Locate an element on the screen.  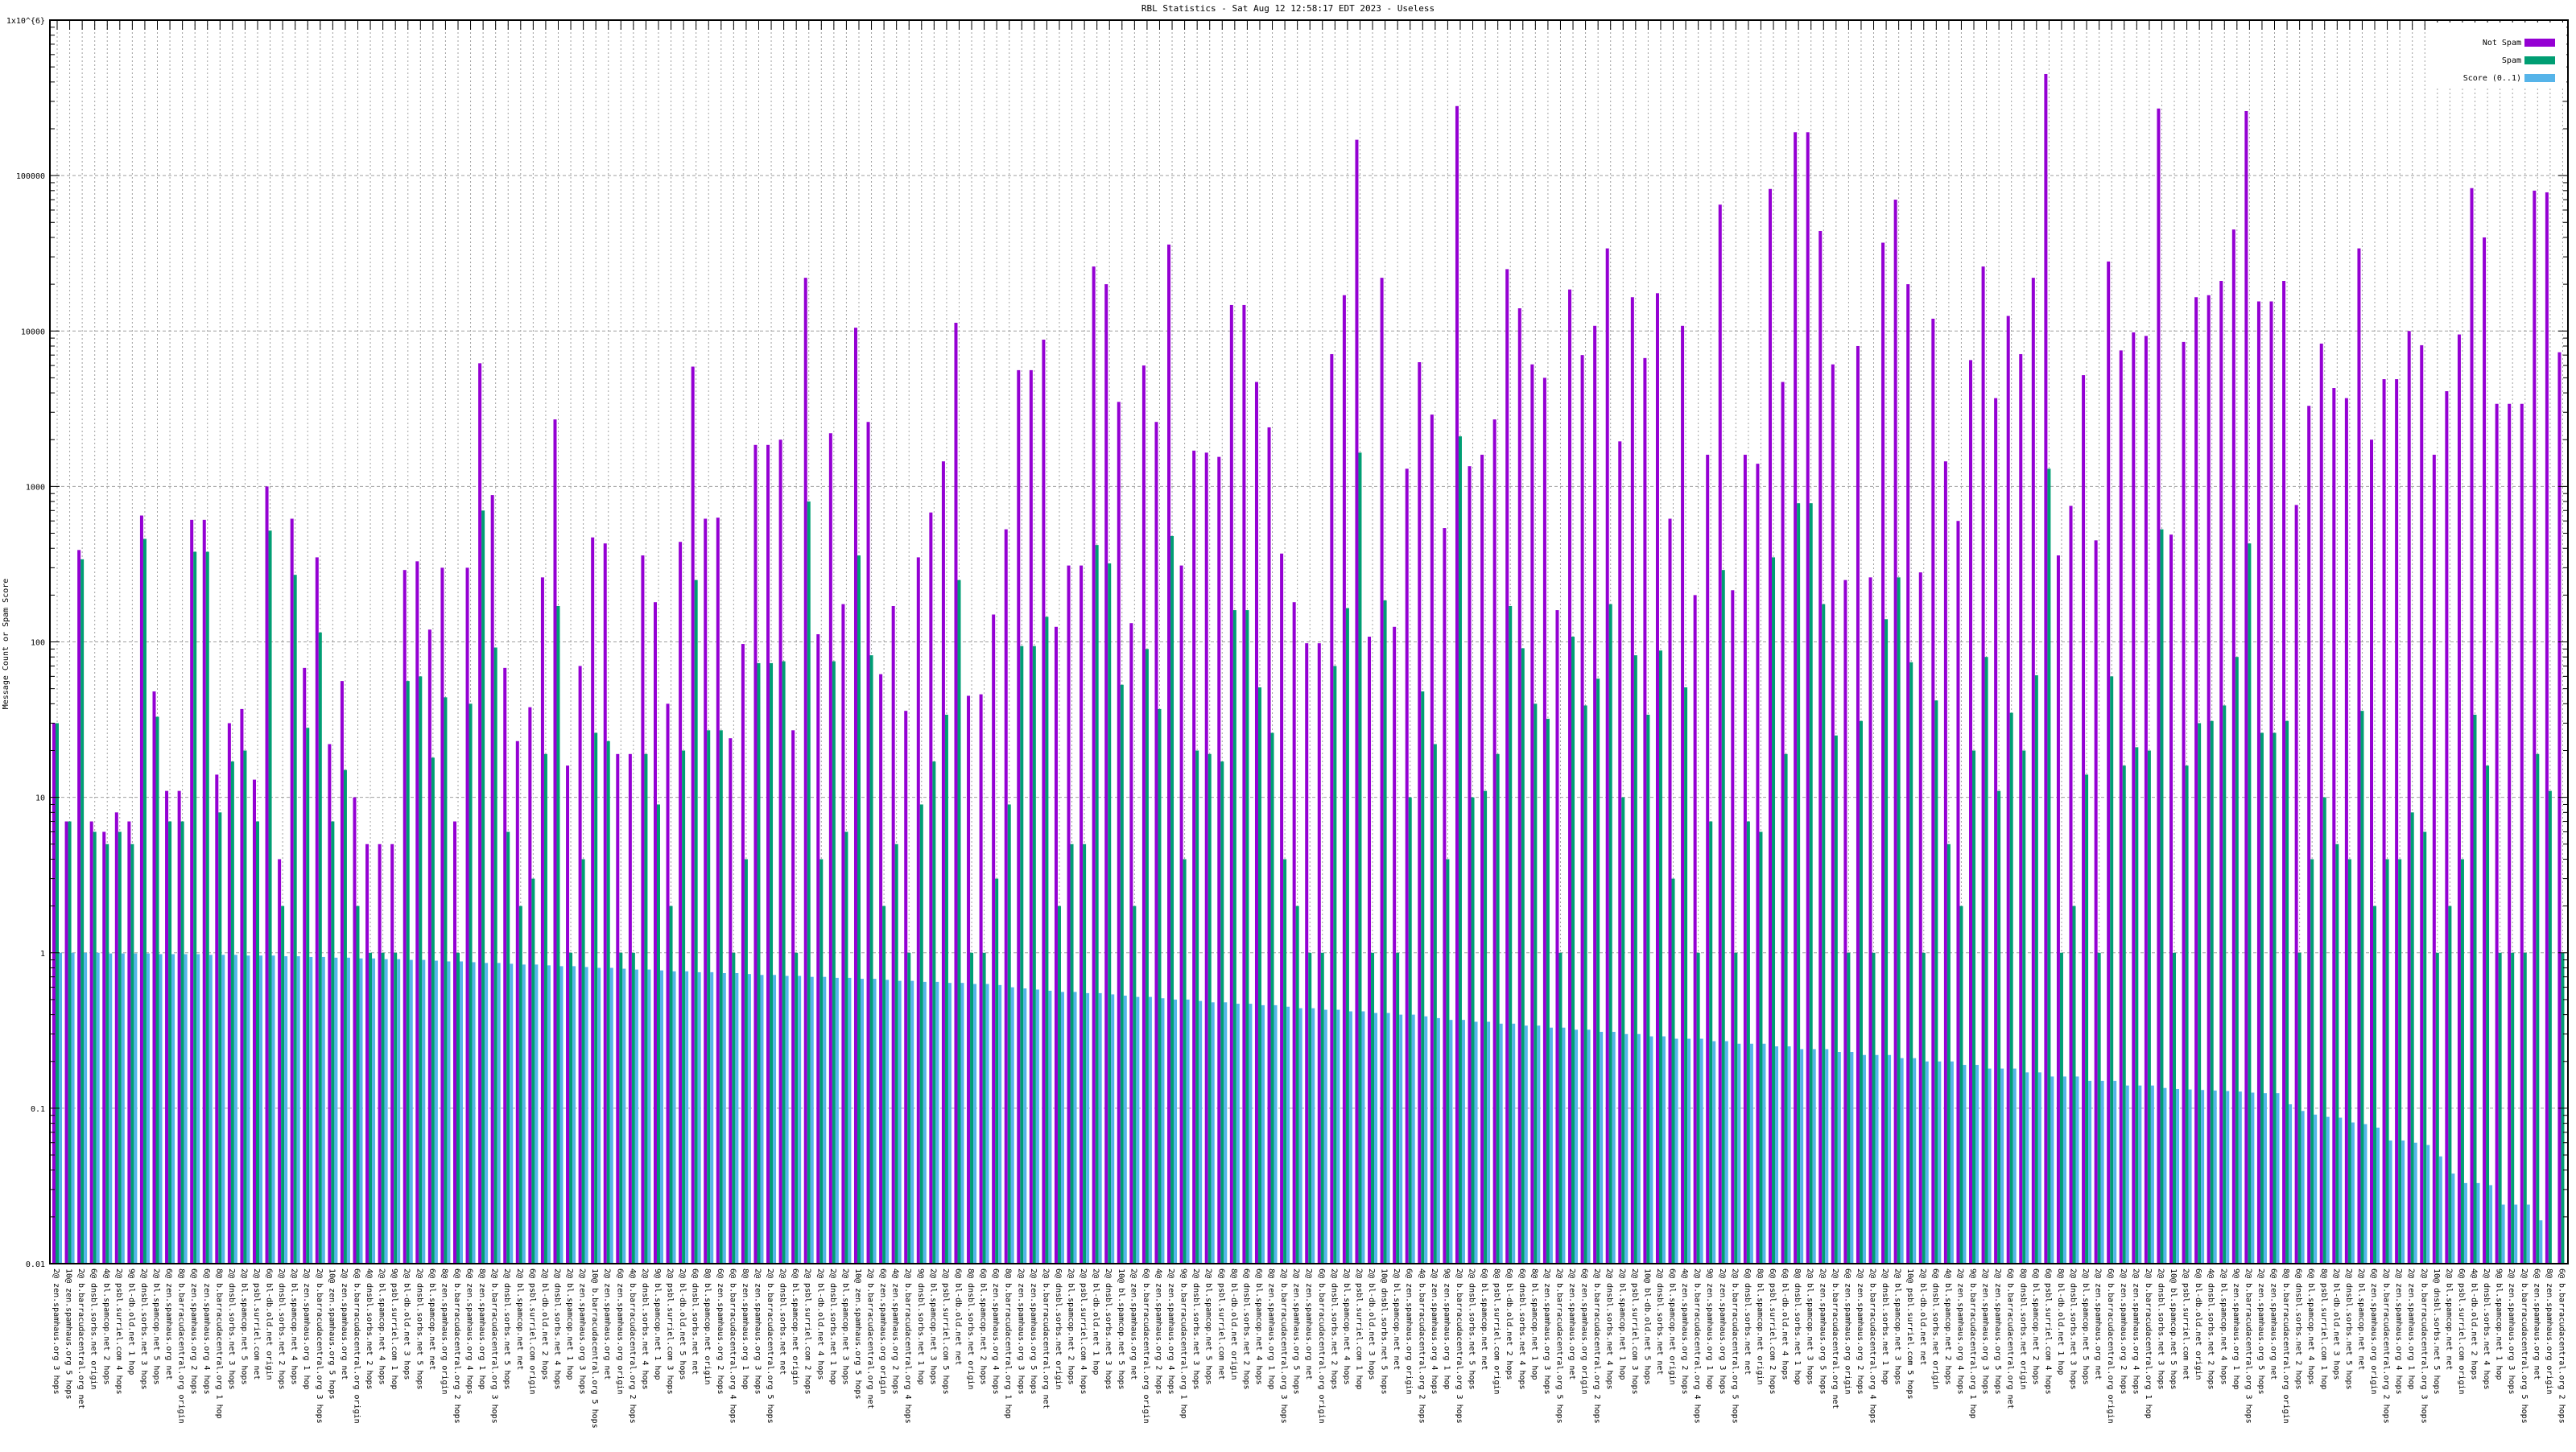
x-tick-label: 2@ dnsbl.sorbs.net 4 hops is located at coordinates (1609, 1329).